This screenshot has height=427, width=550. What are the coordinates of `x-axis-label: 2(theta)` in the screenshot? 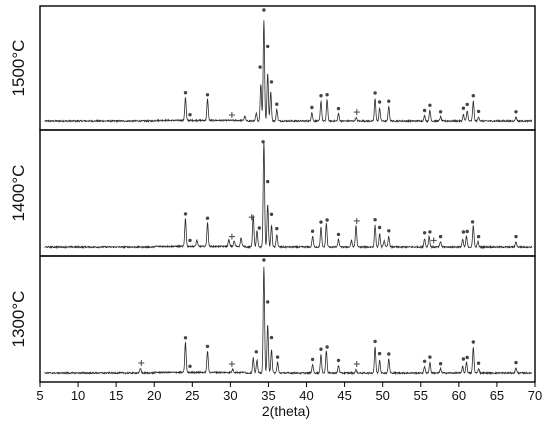 It's located at (286, 411).